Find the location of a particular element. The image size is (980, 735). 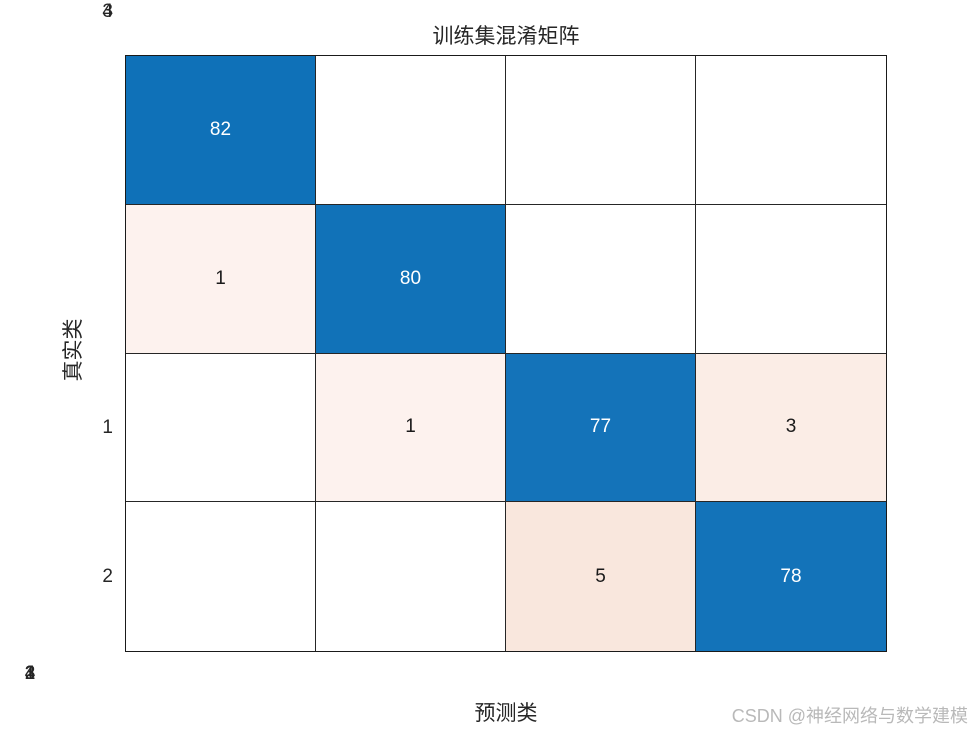

y-tick-3: 3 is located at coordinates (107, 11).